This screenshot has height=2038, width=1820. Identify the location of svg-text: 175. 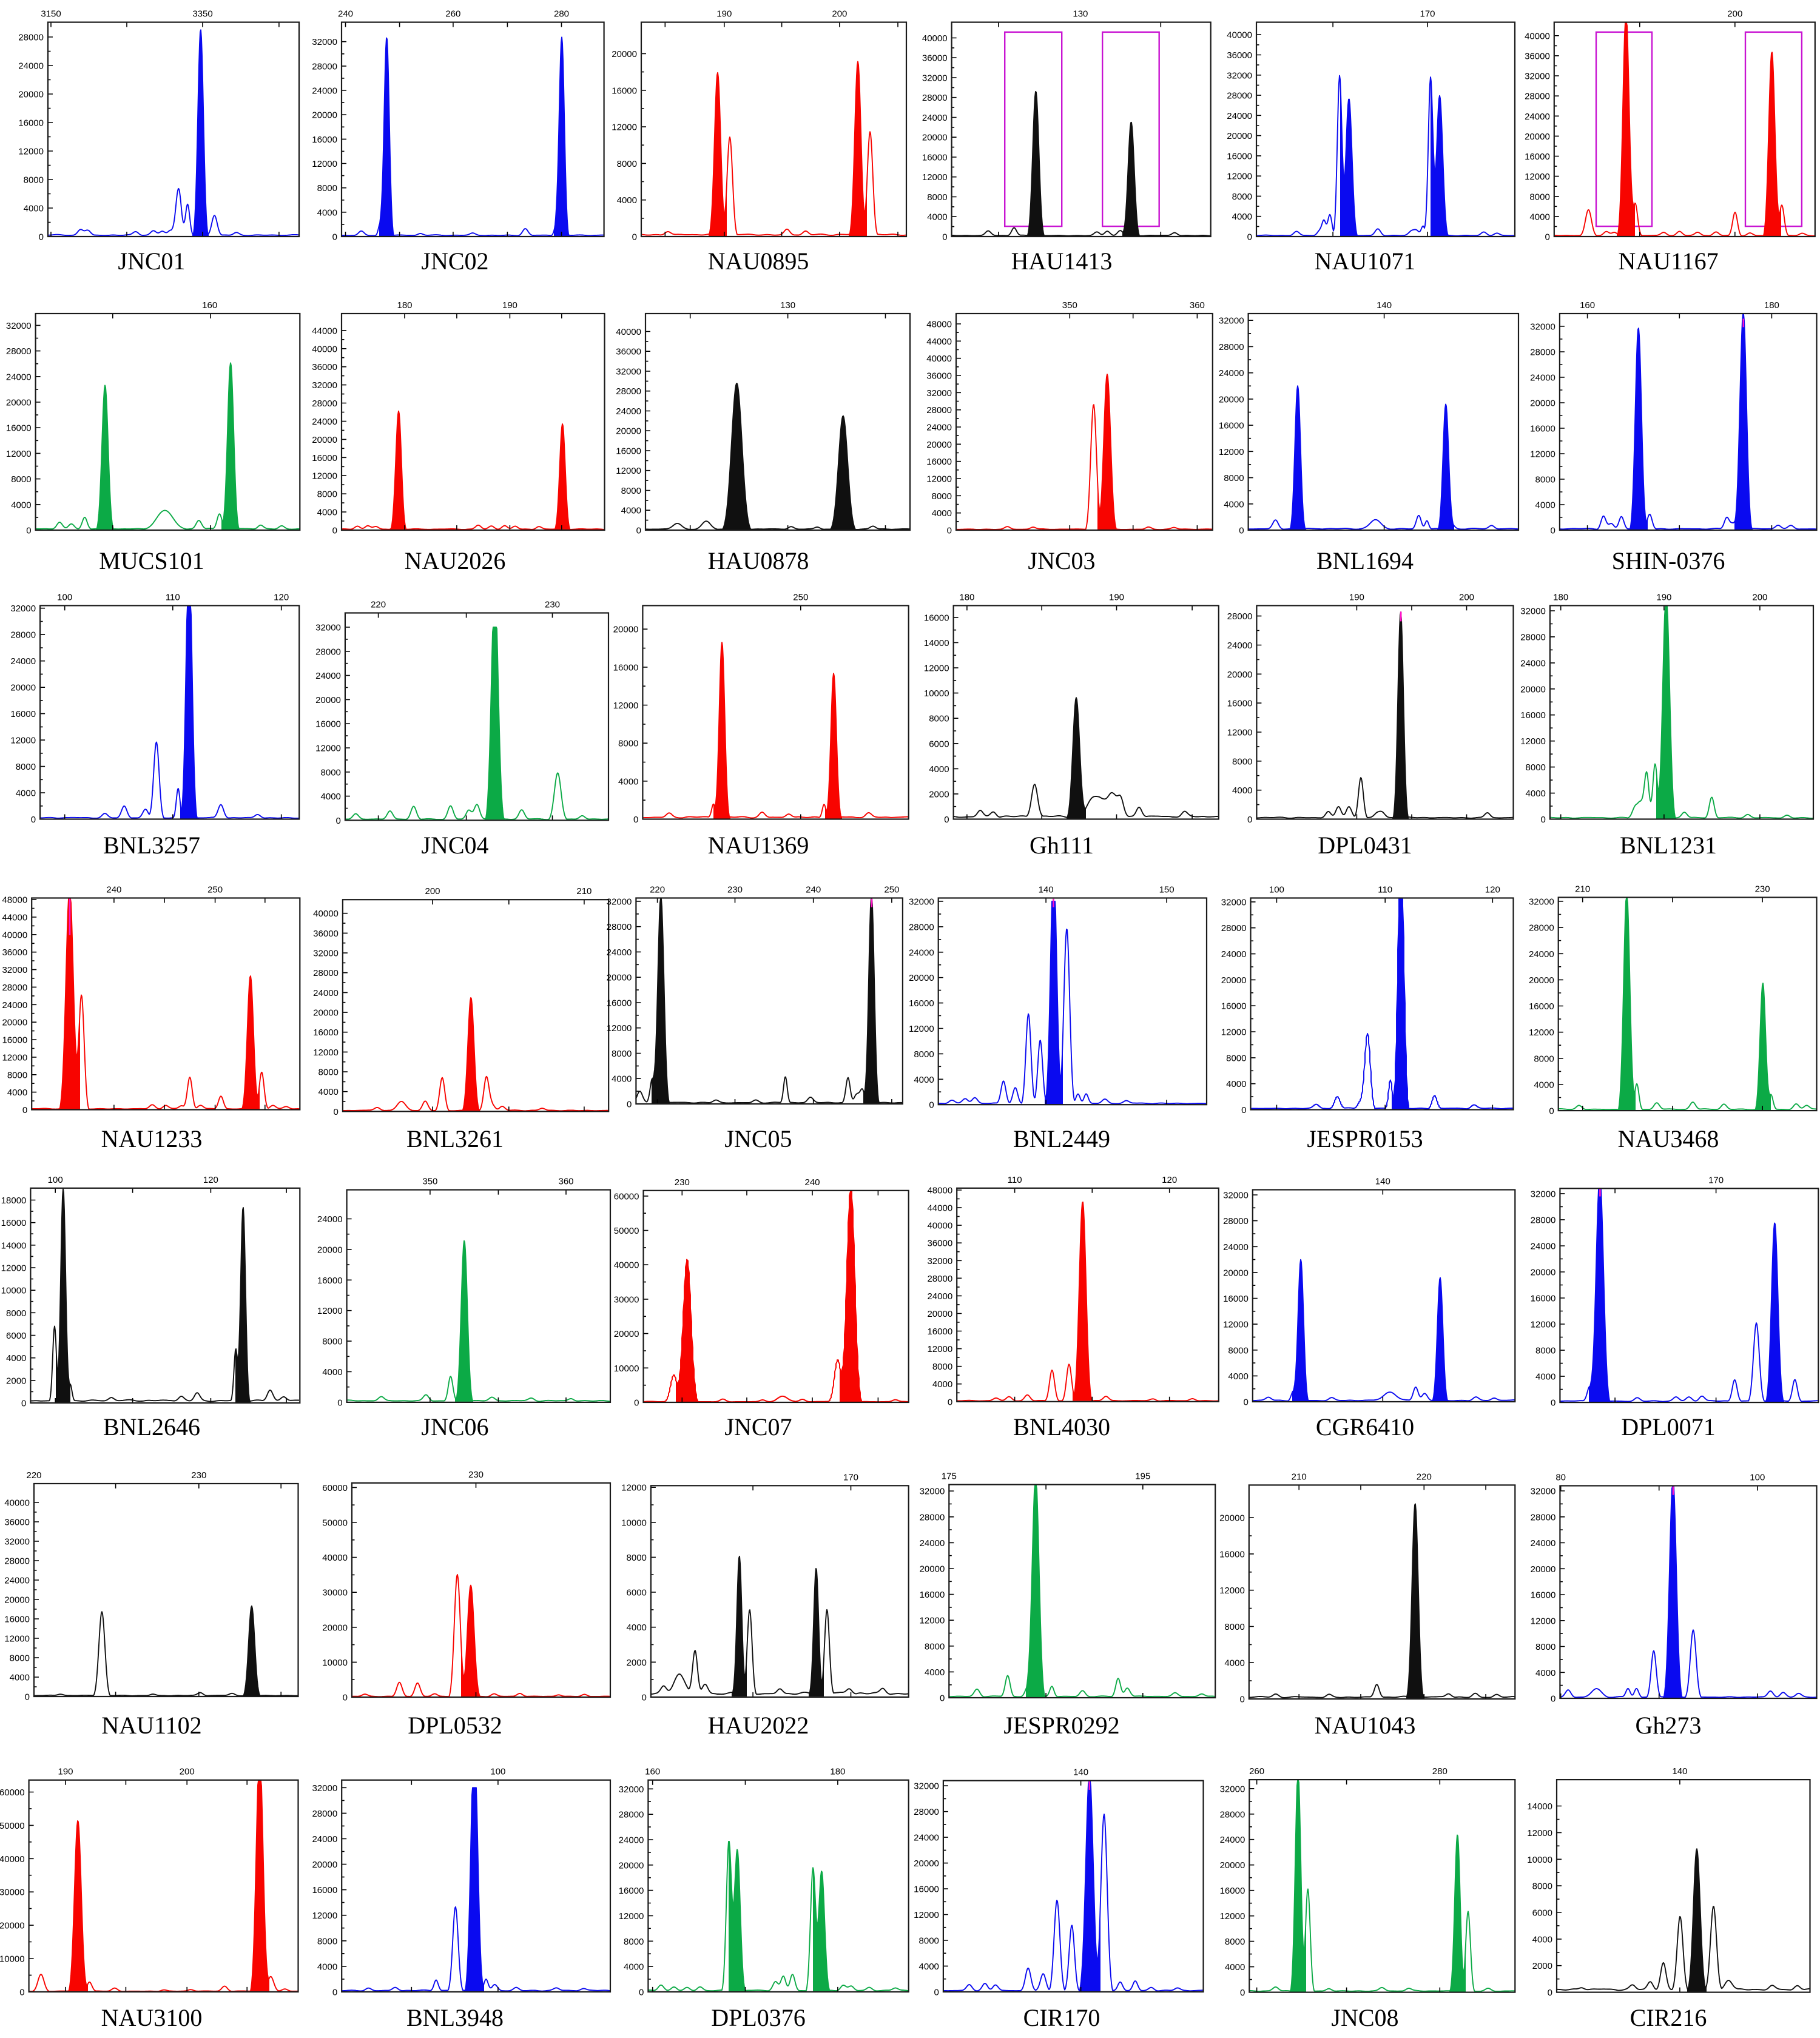
(949, 1476).